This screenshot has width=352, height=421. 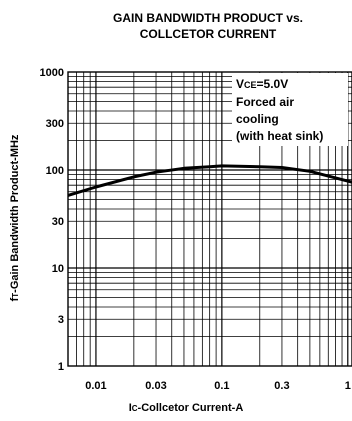 I want to click on x-axis-c-subscript: C, so click(x=135, y=408).